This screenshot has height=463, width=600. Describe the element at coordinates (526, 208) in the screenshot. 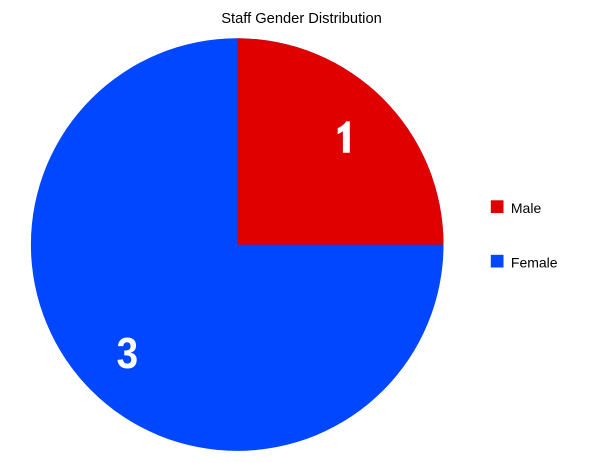

I see `svg-text: Male` at that location.